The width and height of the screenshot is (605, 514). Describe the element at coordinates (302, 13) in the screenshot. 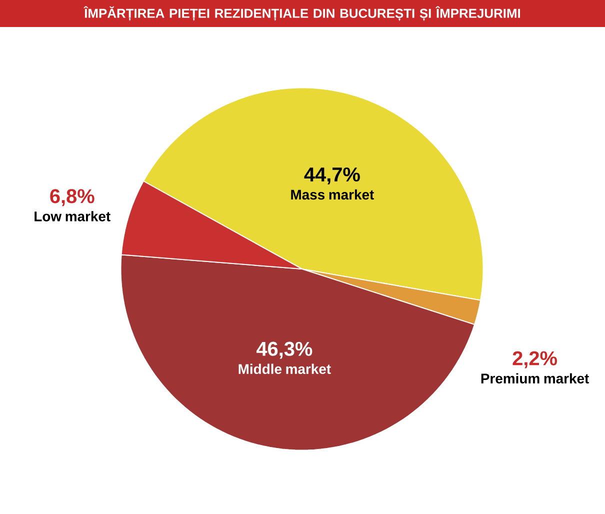

I see `chart-title: ÎMPĂRȚIREA PIEȚEI REZIDENȚIALE DIN BUCUREȘTI ȘI ÎMPREJURIMI` at that location.